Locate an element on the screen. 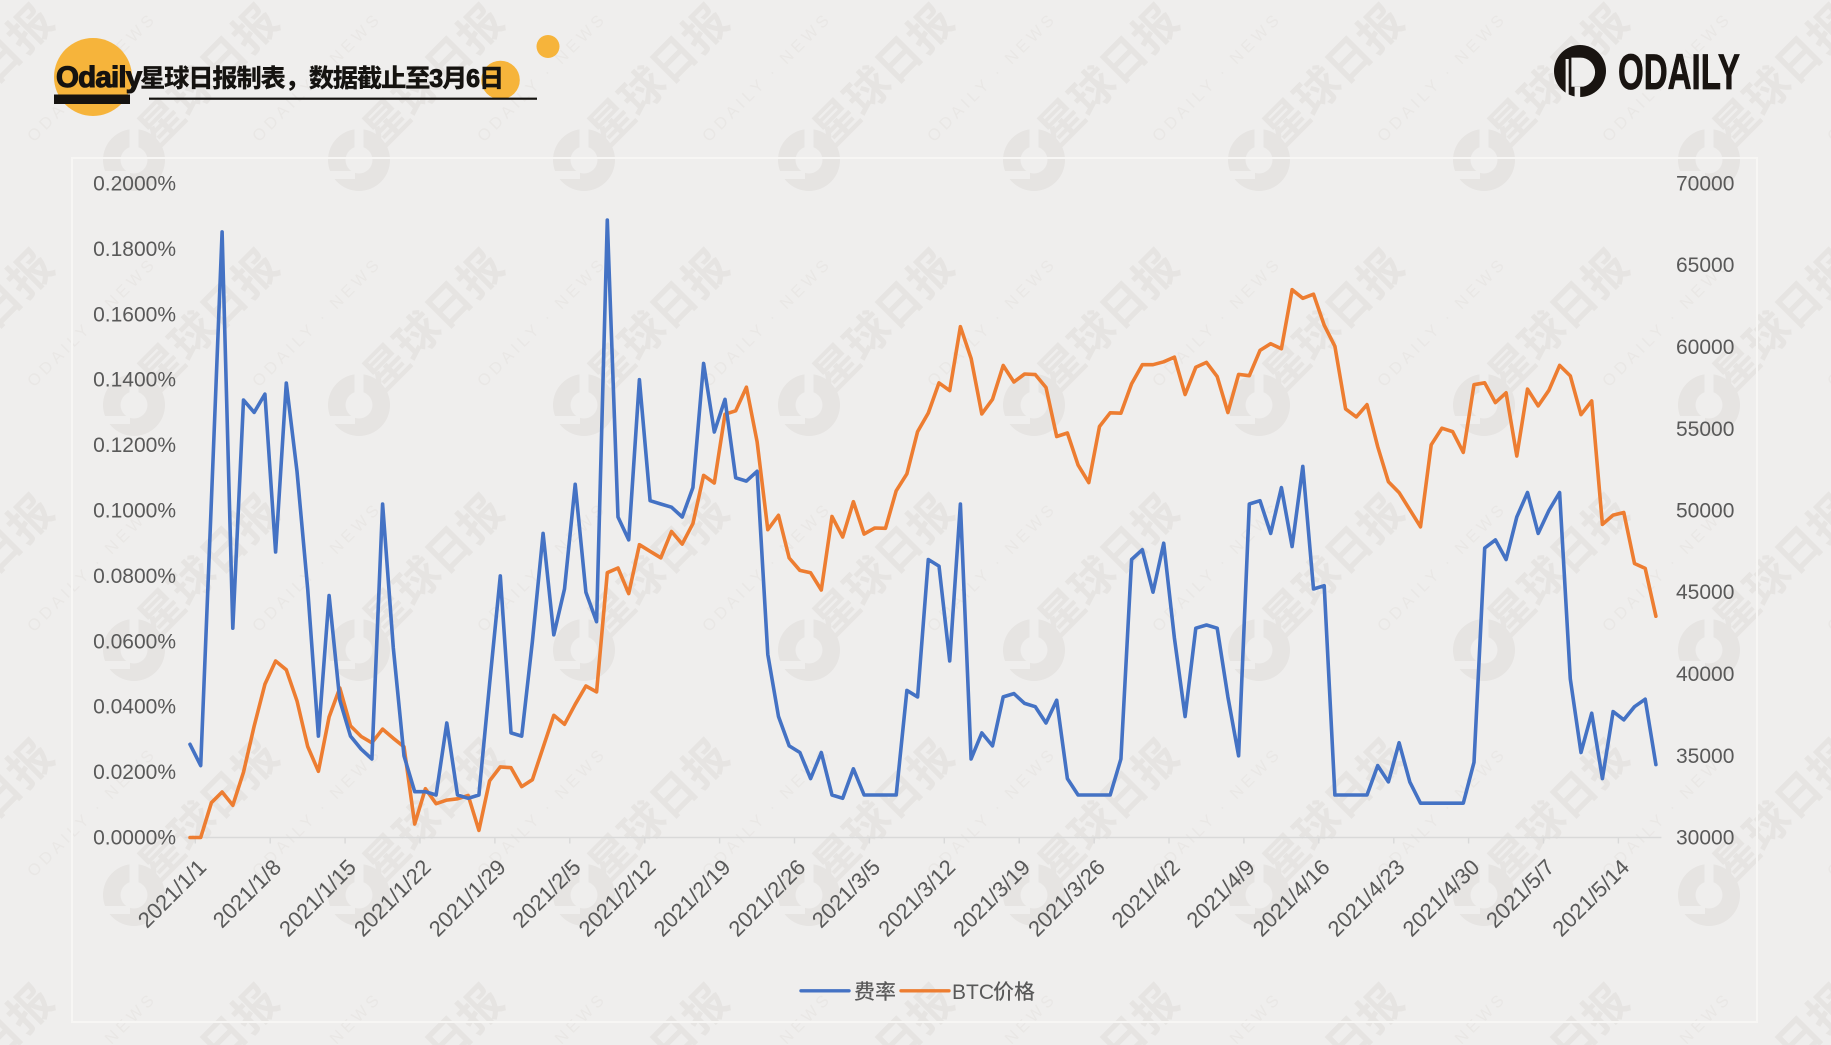  svg-text: 55000 is located at coordinates (1705, 429).